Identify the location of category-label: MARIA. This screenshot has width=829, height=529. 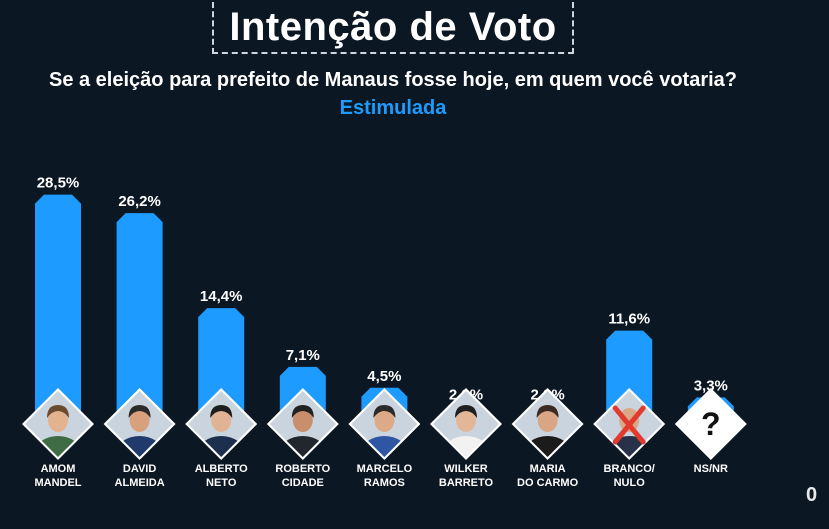
(548, 469).